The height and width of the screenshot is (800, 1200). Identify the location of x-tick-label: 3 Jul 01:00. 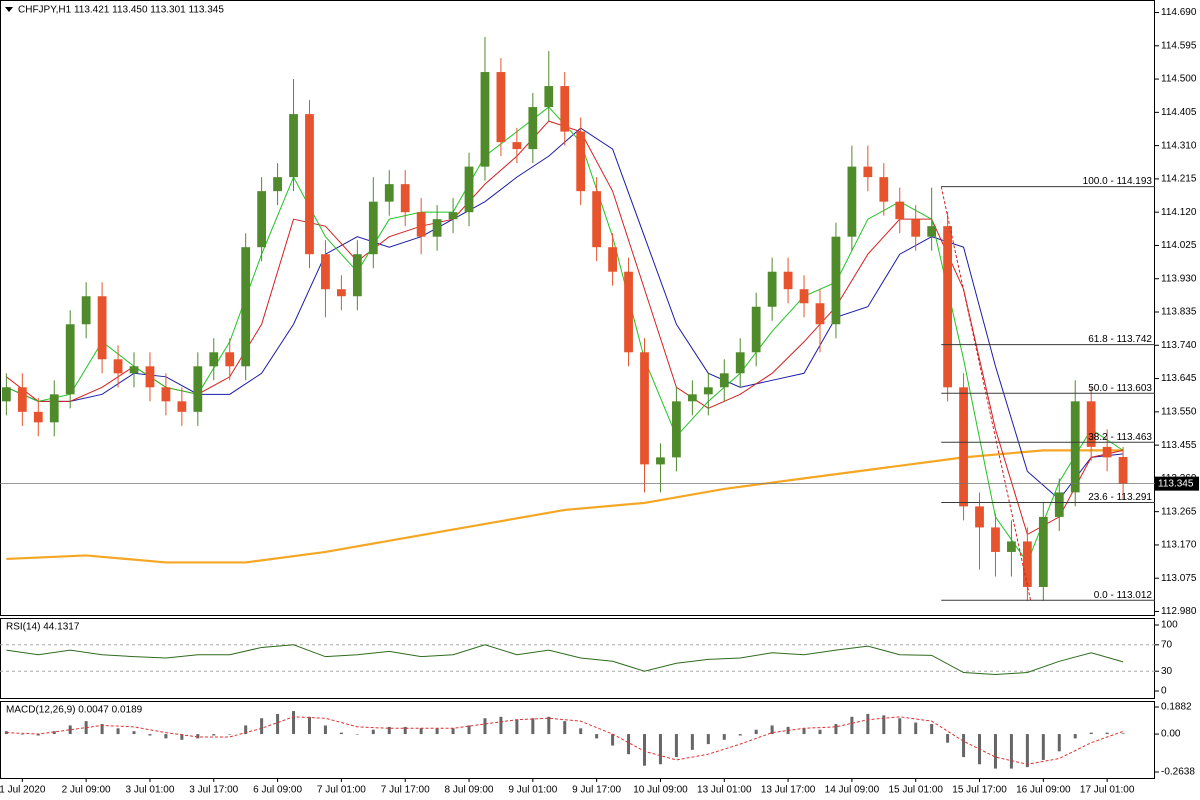
(149, 790).